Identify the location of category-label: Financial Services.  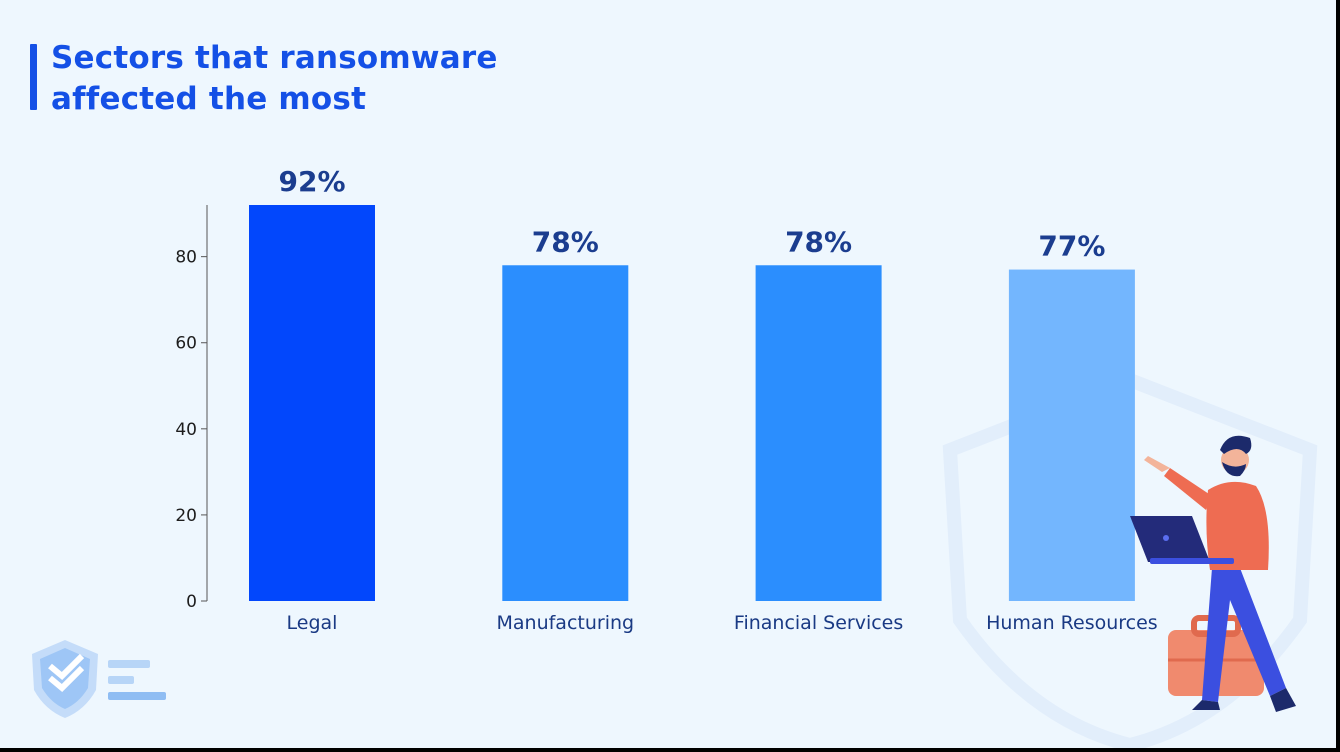
(818, 623).